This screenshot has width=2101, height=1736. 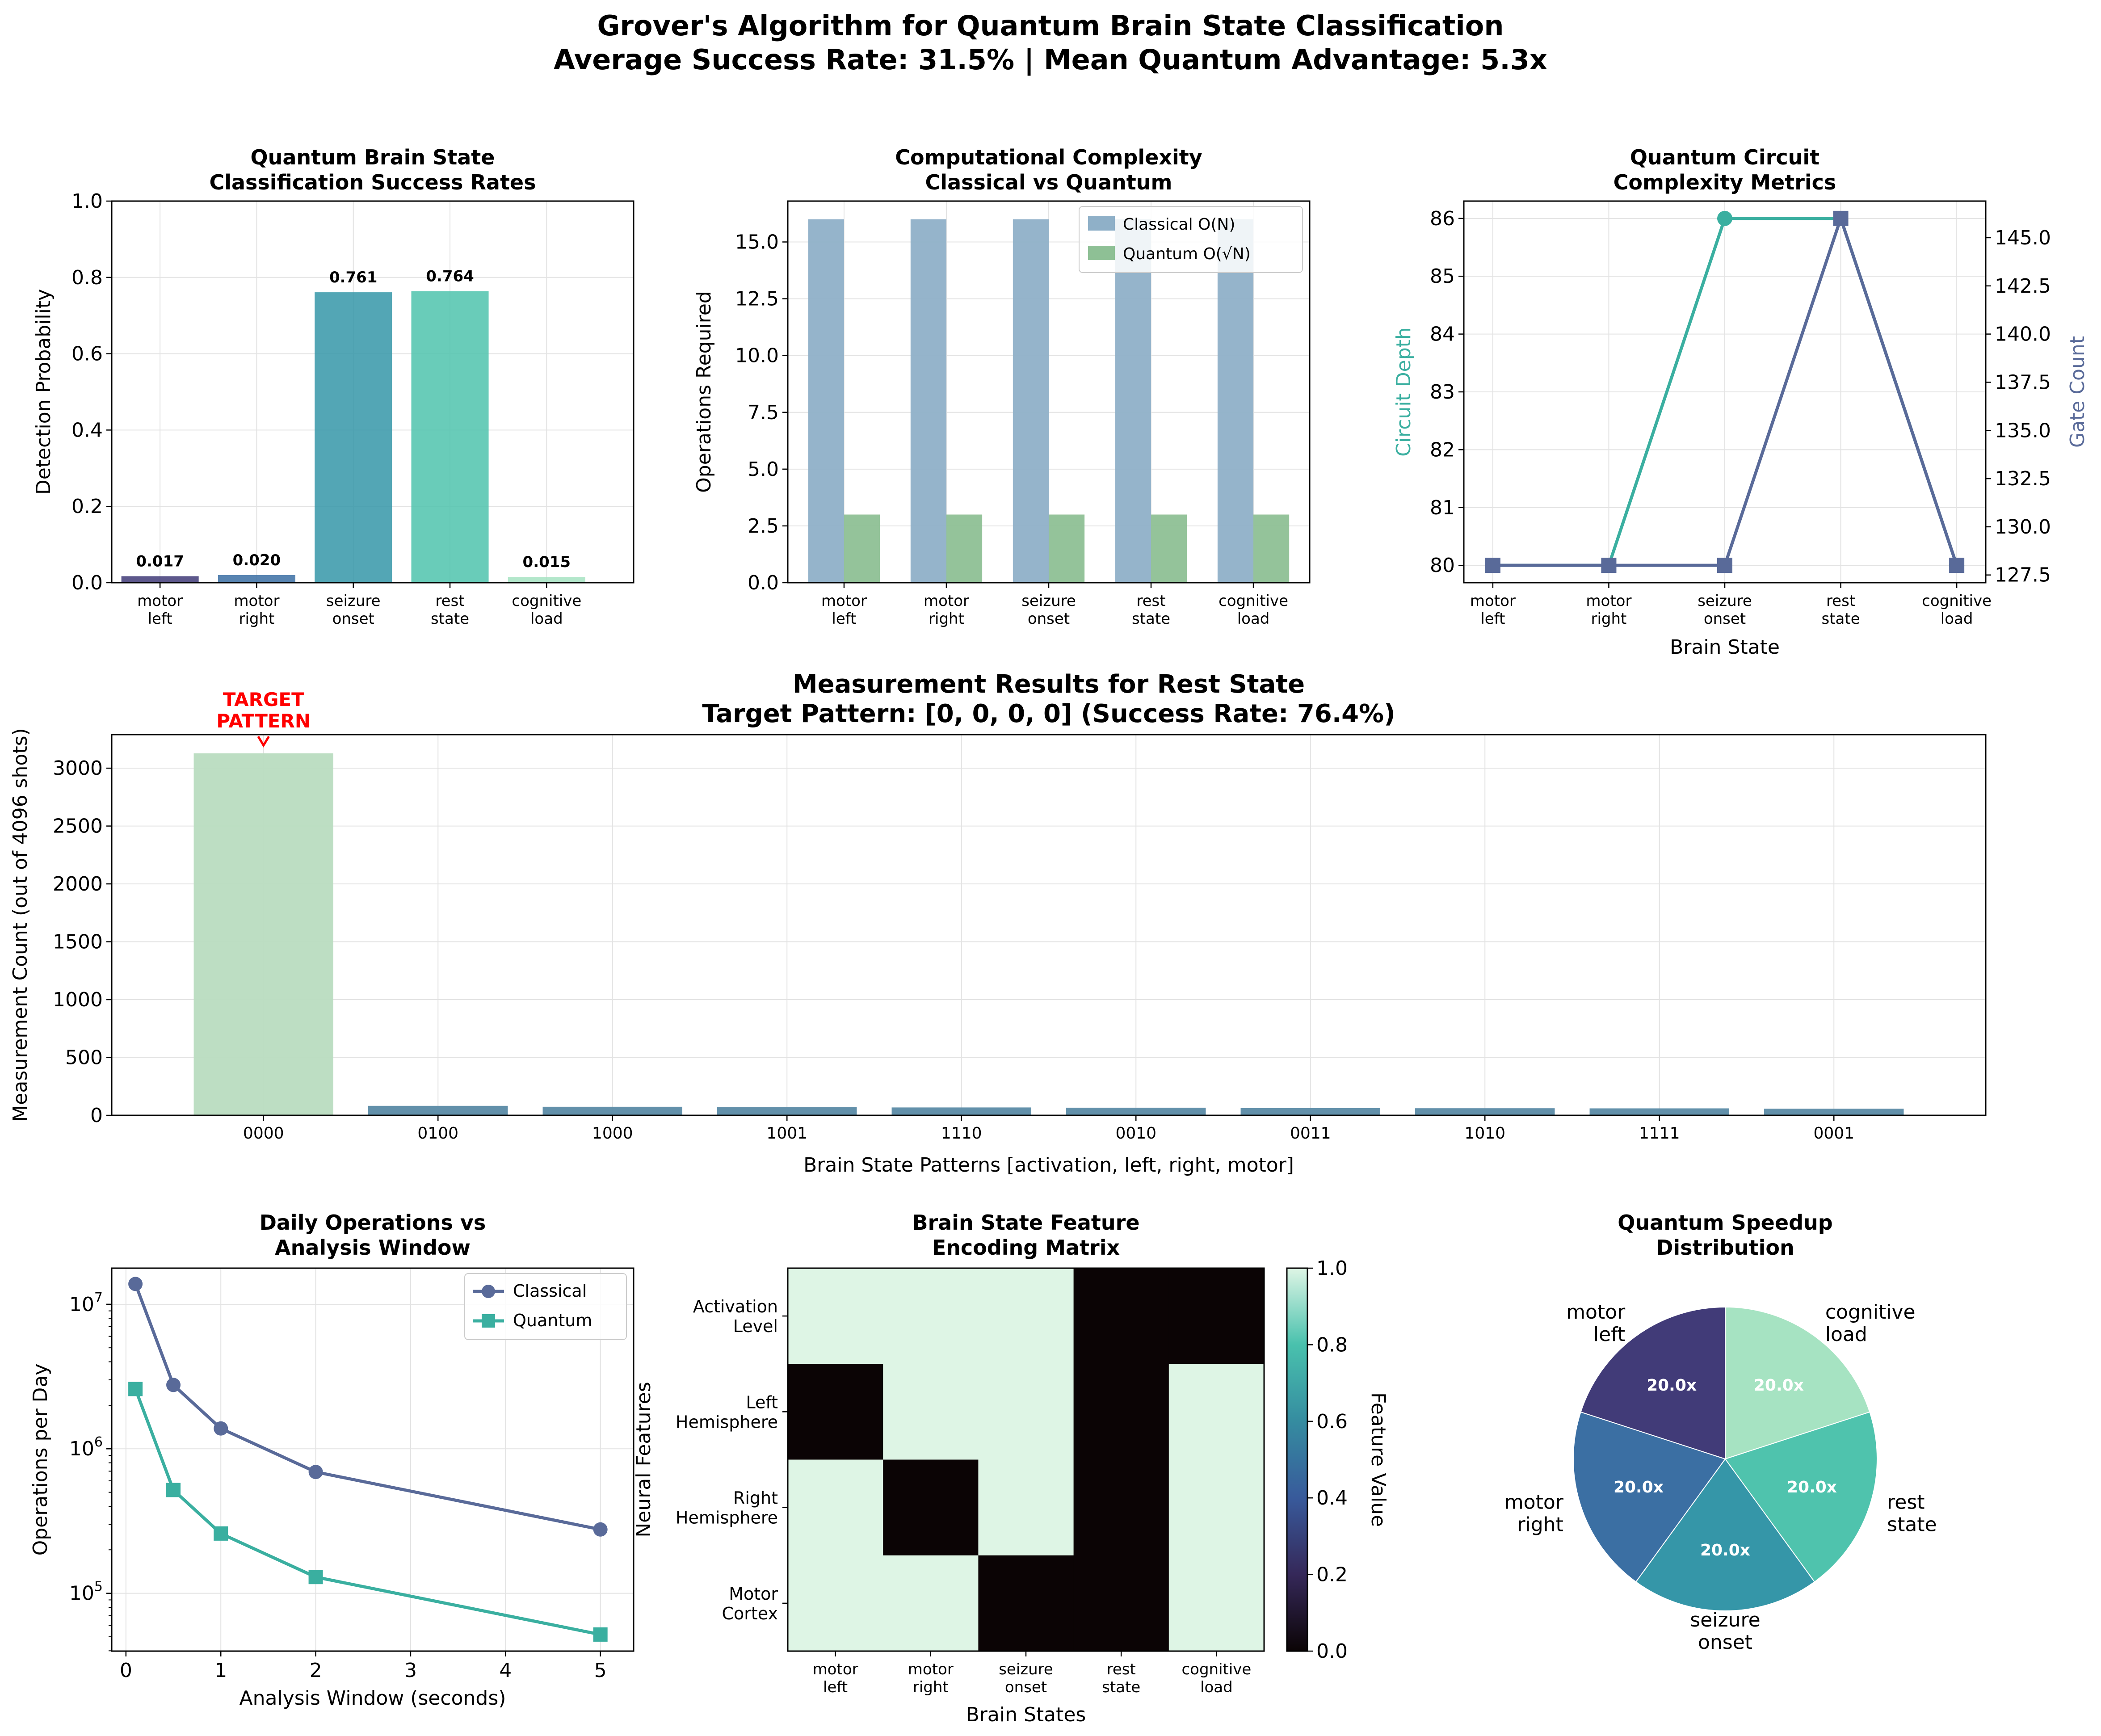 What do you see at coordinates (1442, 334) in the screenshot?
I see `y-tick-label: 84` at bounding box center [1442, 334].